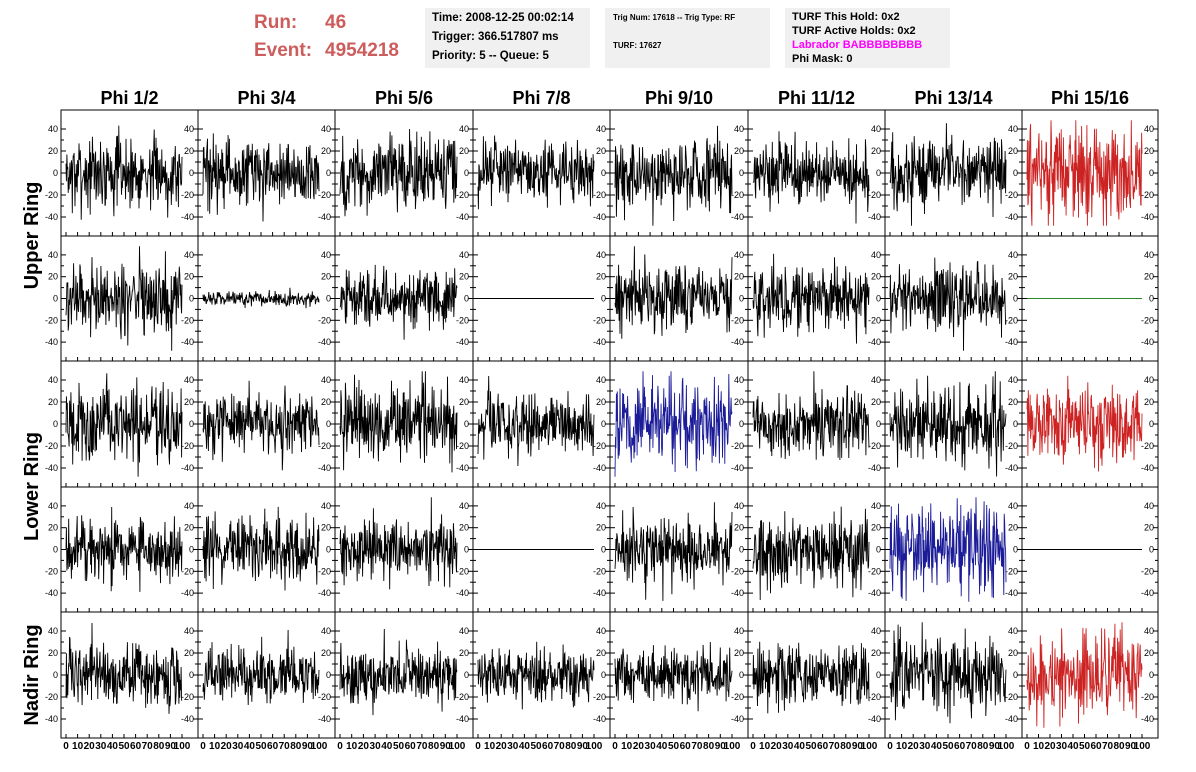 This screenshot has width=1196, height=772. Describe the element at coordinates (721, 746) in the screenshot. I see `x-tick-label: 90` at that location.